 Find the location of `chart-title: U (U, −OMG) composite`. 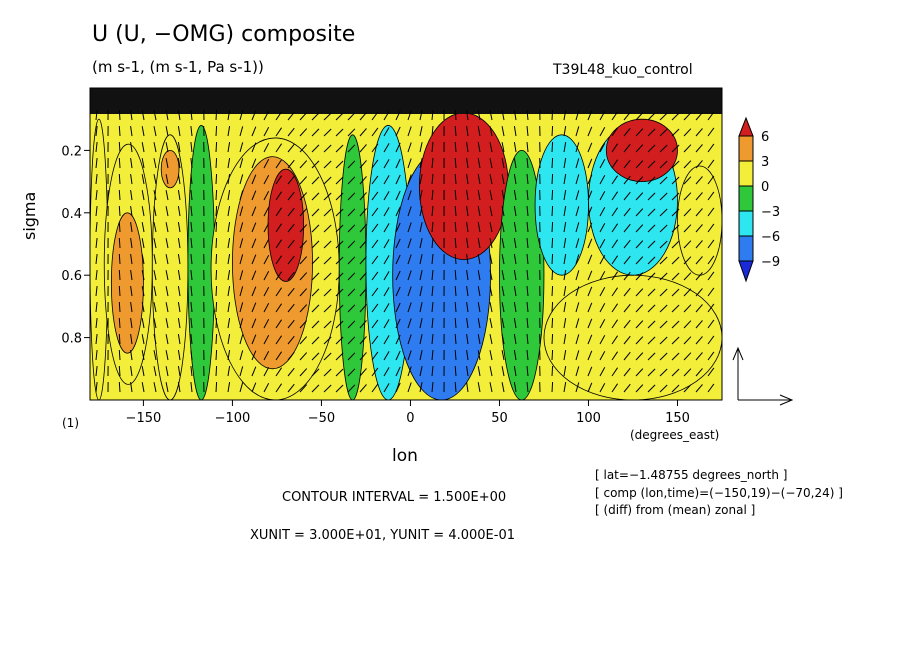

chart-title: U (U, −OMG) composite is located at coordinates (224, 34).